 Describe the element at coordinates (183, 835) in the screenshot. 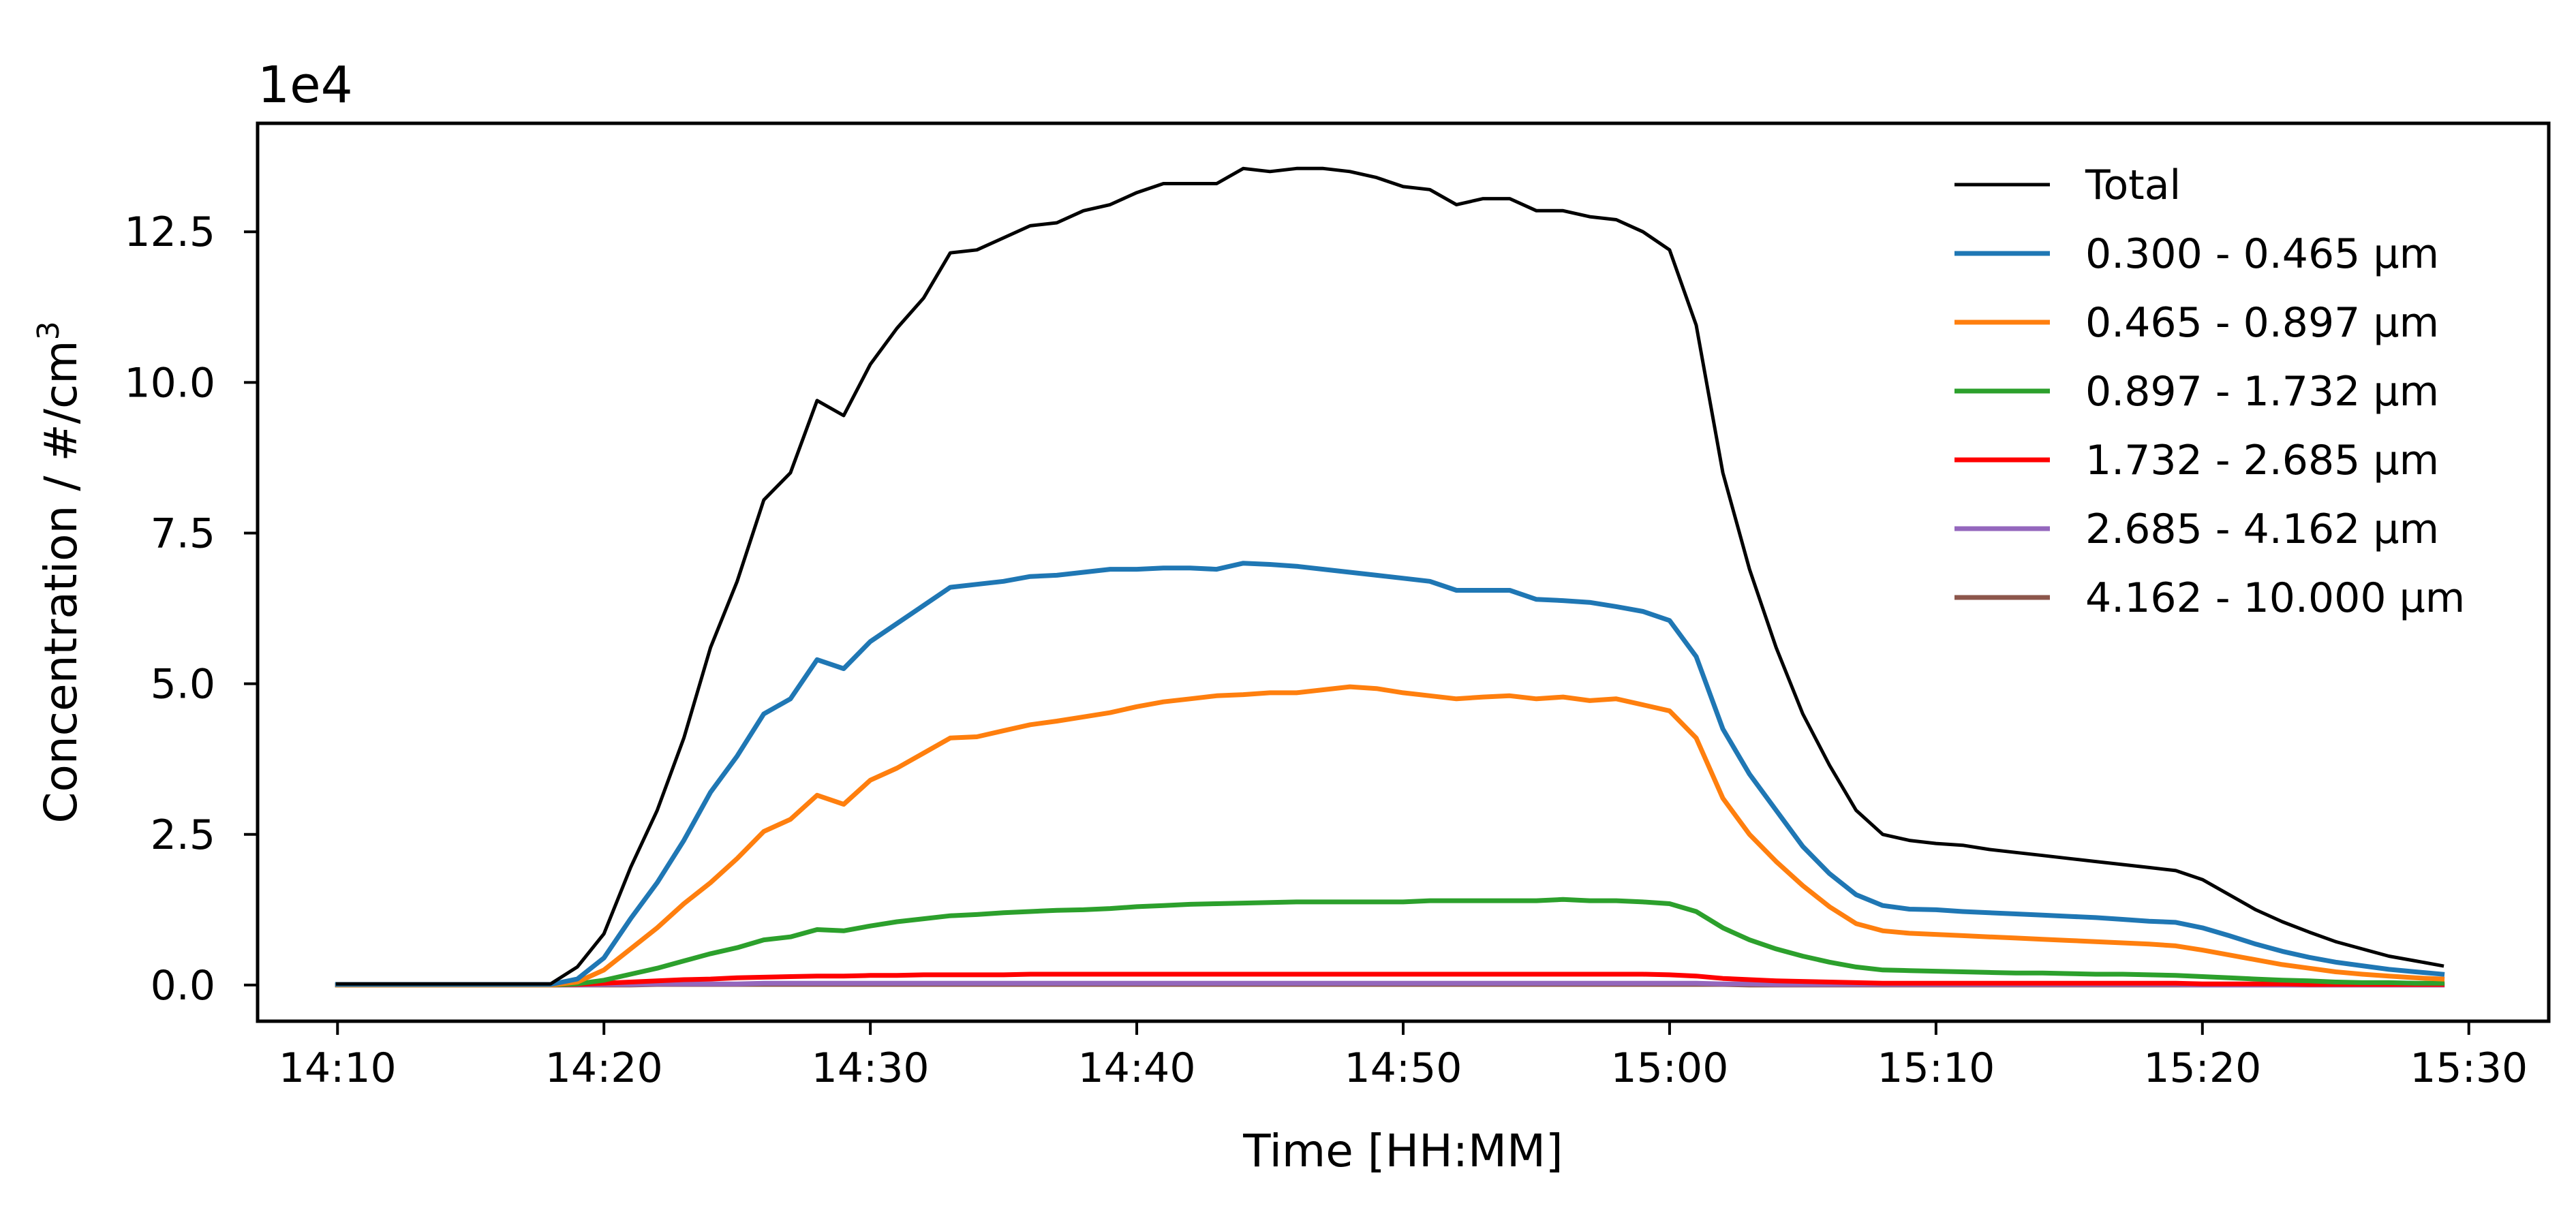

I see `y-tick-label: 2.5` at that location.